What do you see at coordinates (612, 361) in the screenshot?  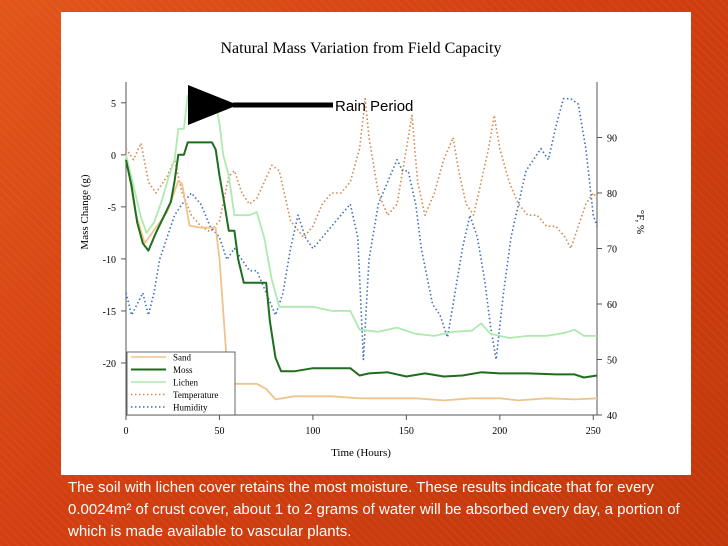 I see `y2-tick-label: 50` at bounding box center [612, 361].